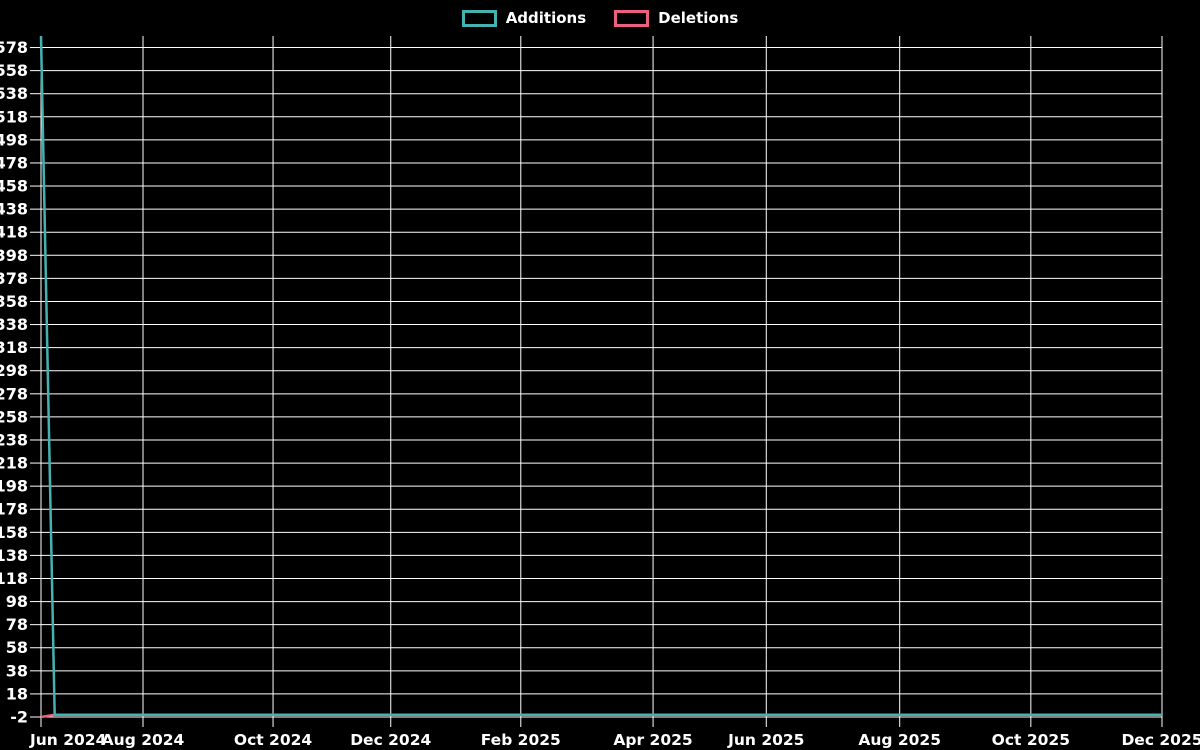 The image size is (1200, 750). What do you see at coordinates (68, 740) in the screenshot?
I see `x-axis-tick-label: Jun 2024` at bounding box center [68, 740].